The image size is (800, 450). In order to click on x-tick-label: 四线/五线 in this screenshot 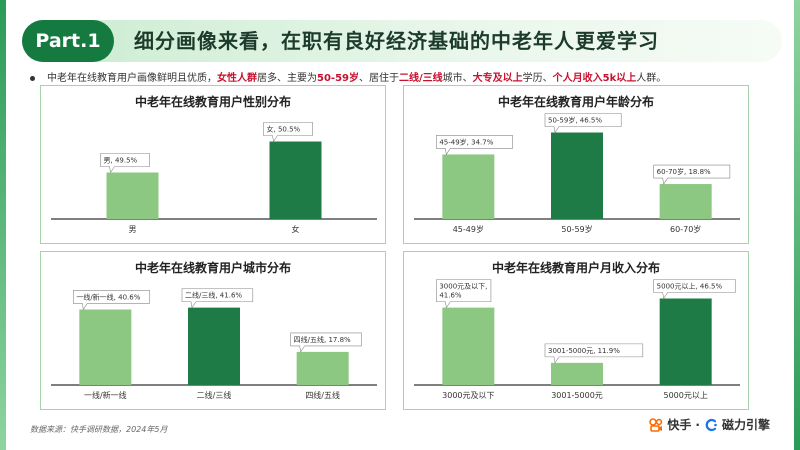, I will do `click(322, 395)`.